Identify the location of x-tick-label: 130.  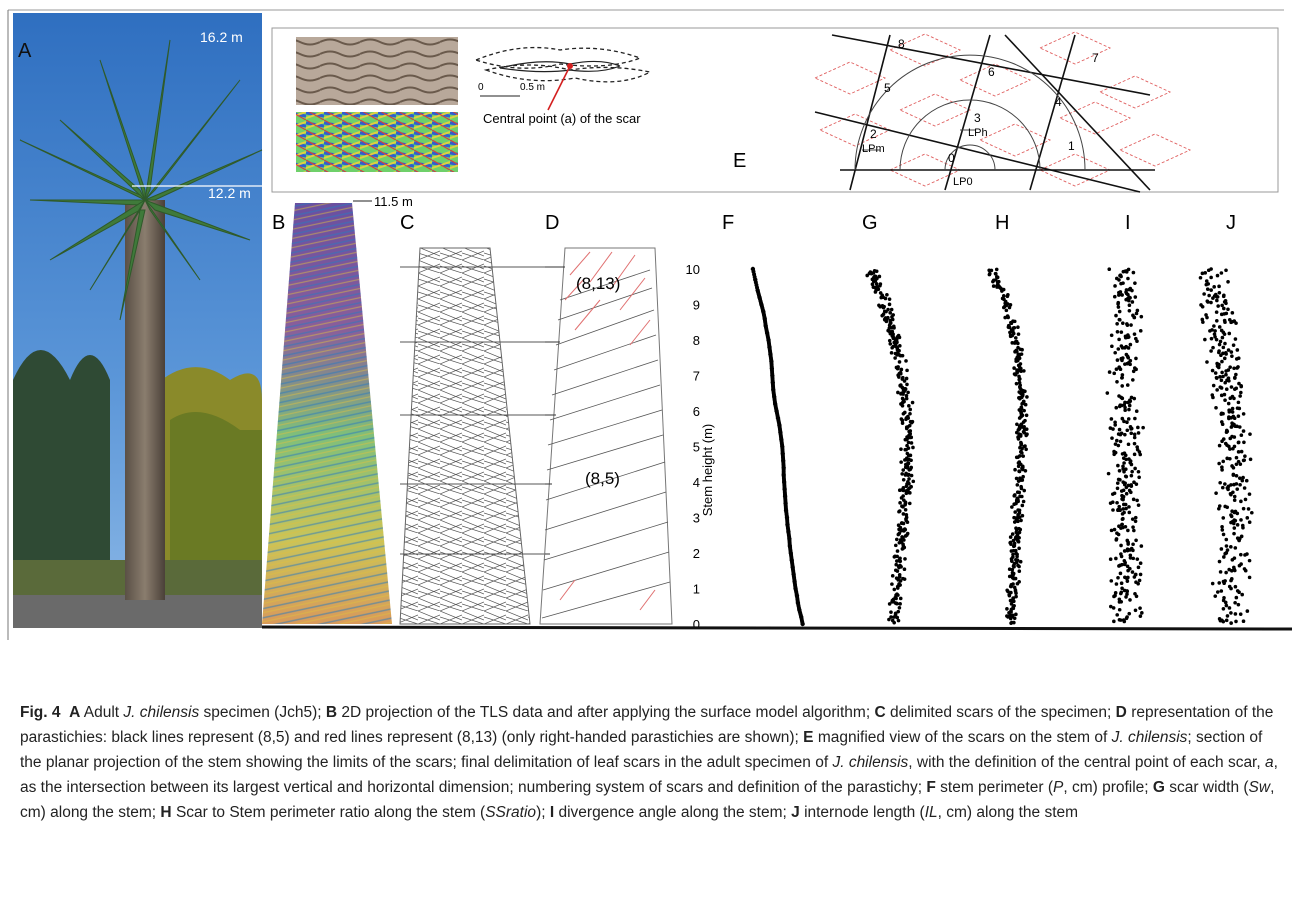
(1118, 639).